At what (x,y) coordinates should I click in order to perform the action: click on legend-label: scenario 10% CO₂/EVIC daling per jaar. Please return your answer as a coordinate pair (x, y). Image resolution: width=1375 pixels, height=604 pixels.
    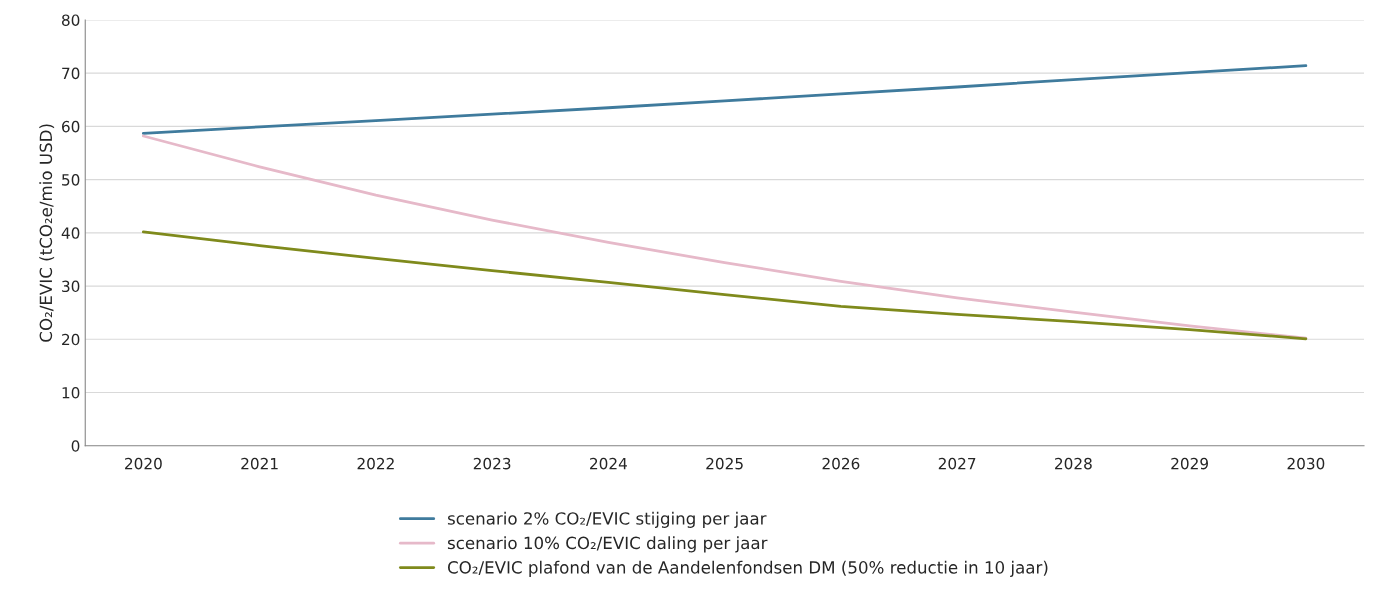
    Looking at the image, I should click on (607, 544).